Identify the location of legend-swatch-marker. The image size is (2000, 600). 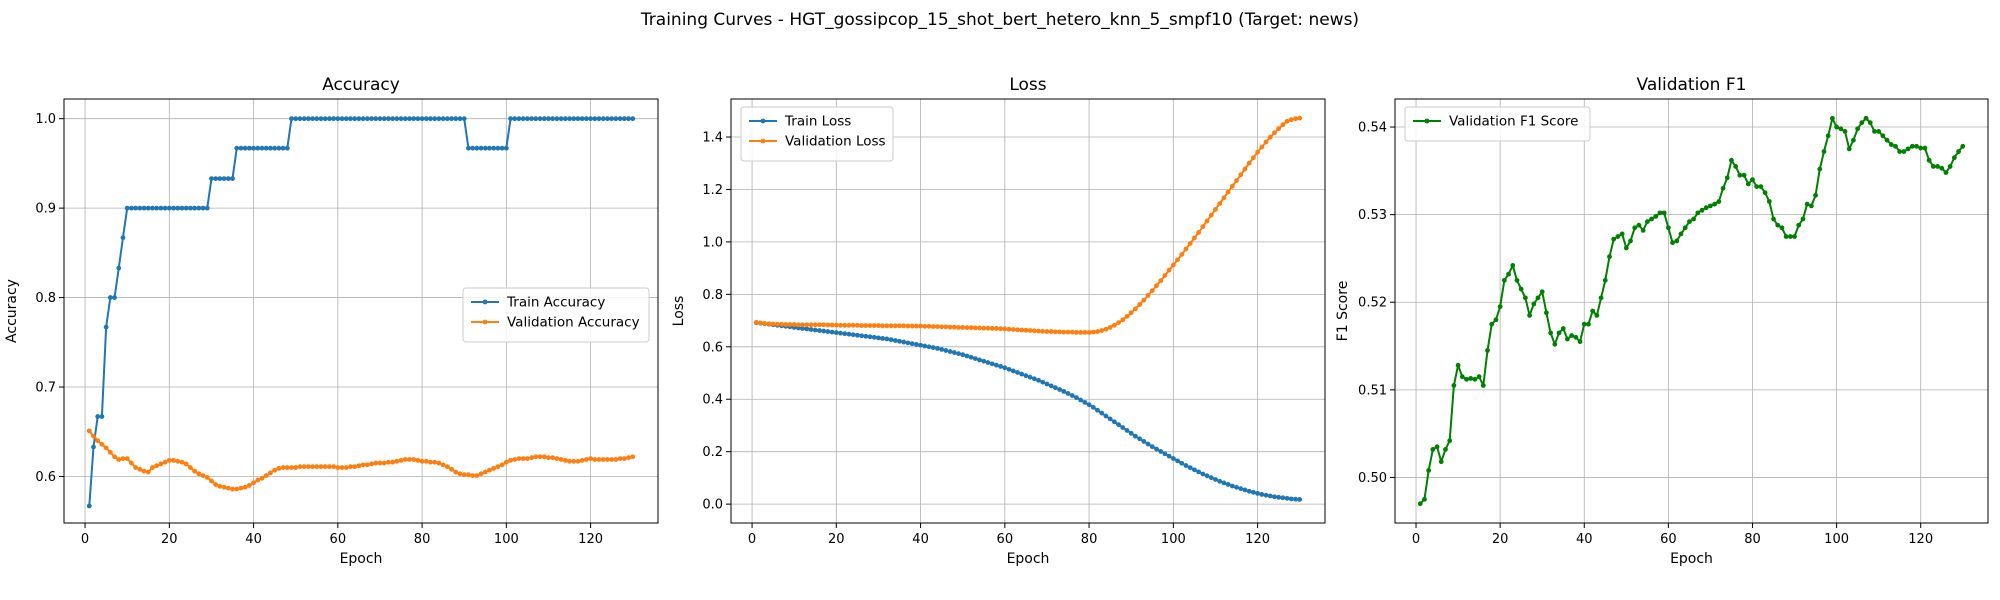
(763, 141).